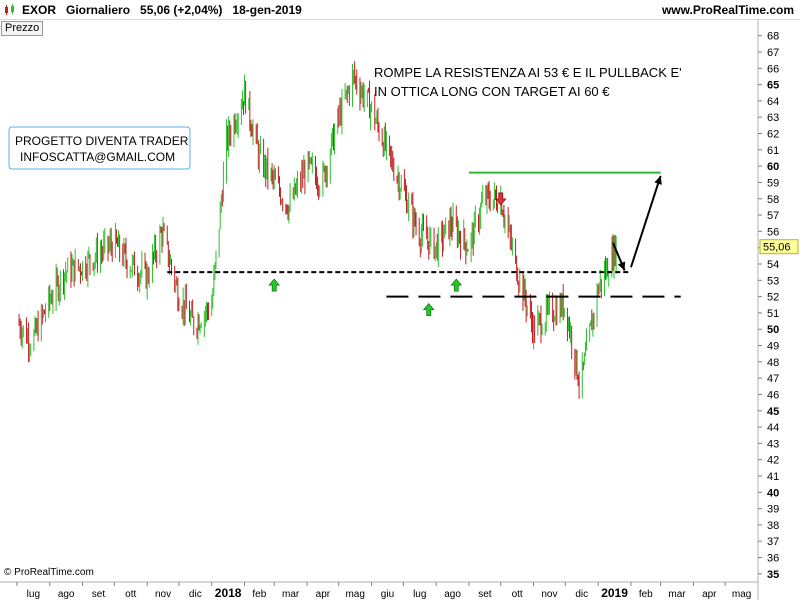 The width and height of the screenshot is (800, 600). I want to click on y-tick-label: 52, so click(773, 298).